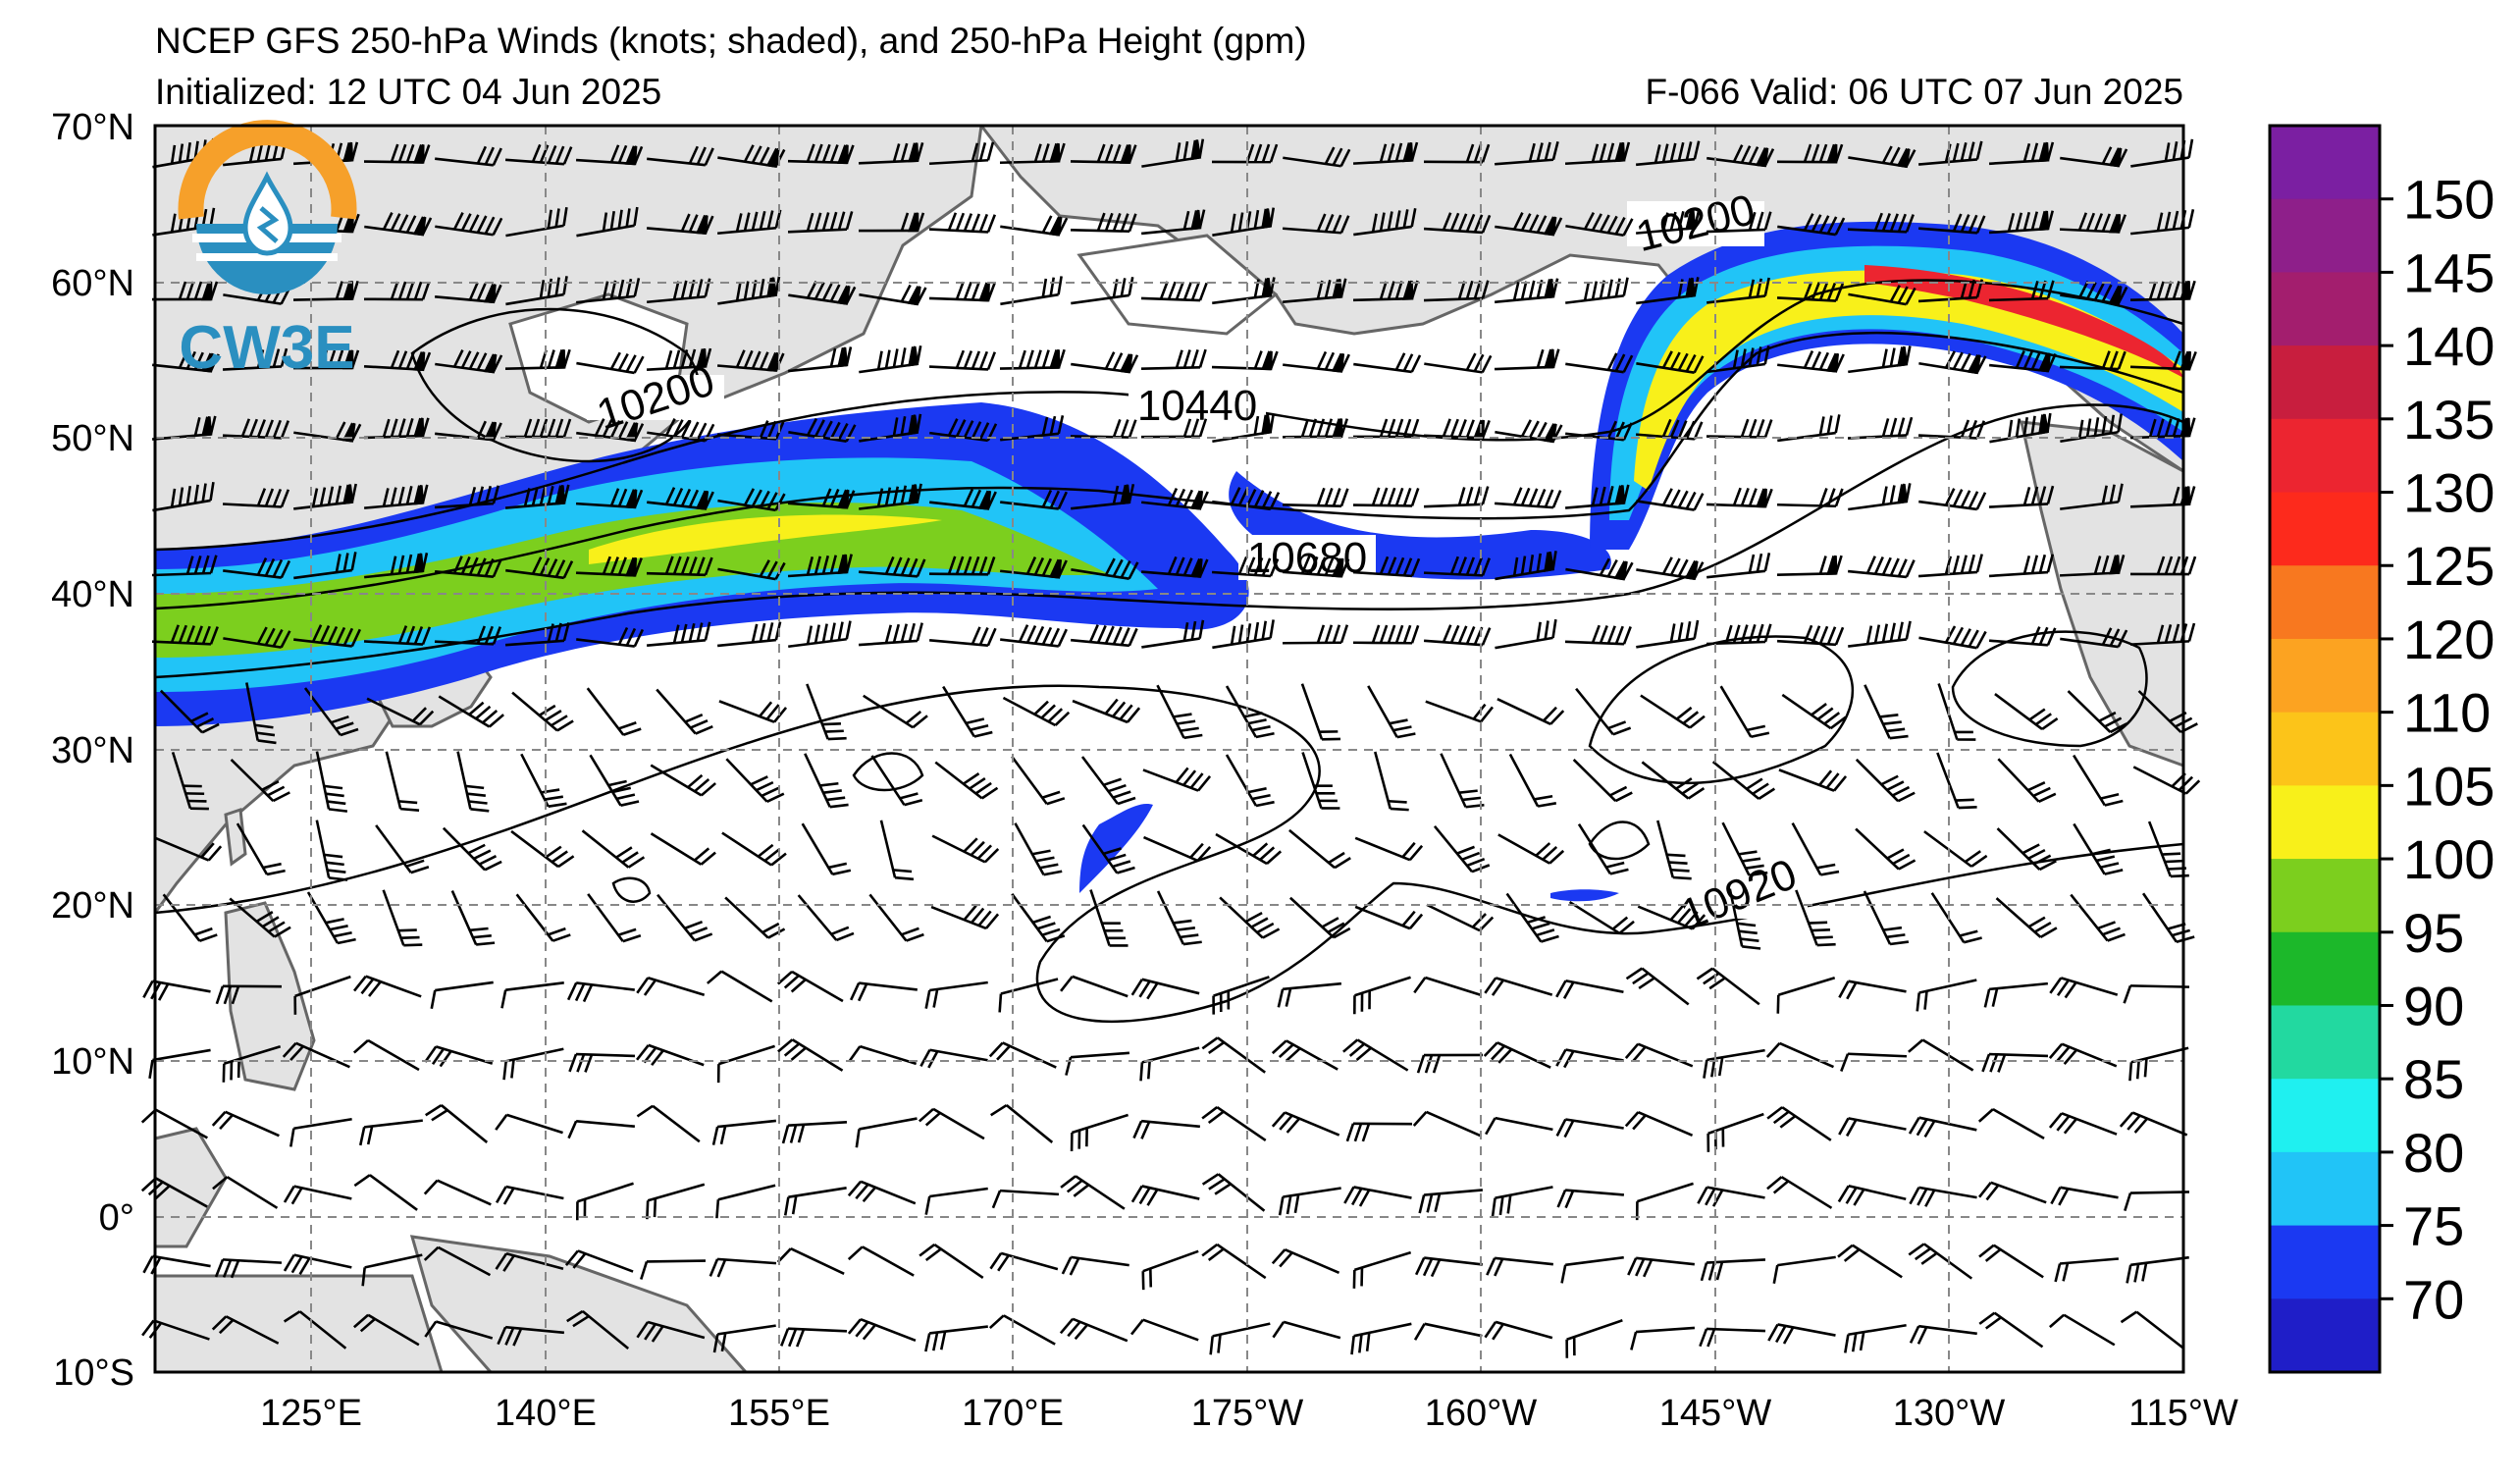  What do you see at coordinates (2448, 200) in the screenshot?
I see `colorbar-label: 150` at bounding box center [2448, 200].